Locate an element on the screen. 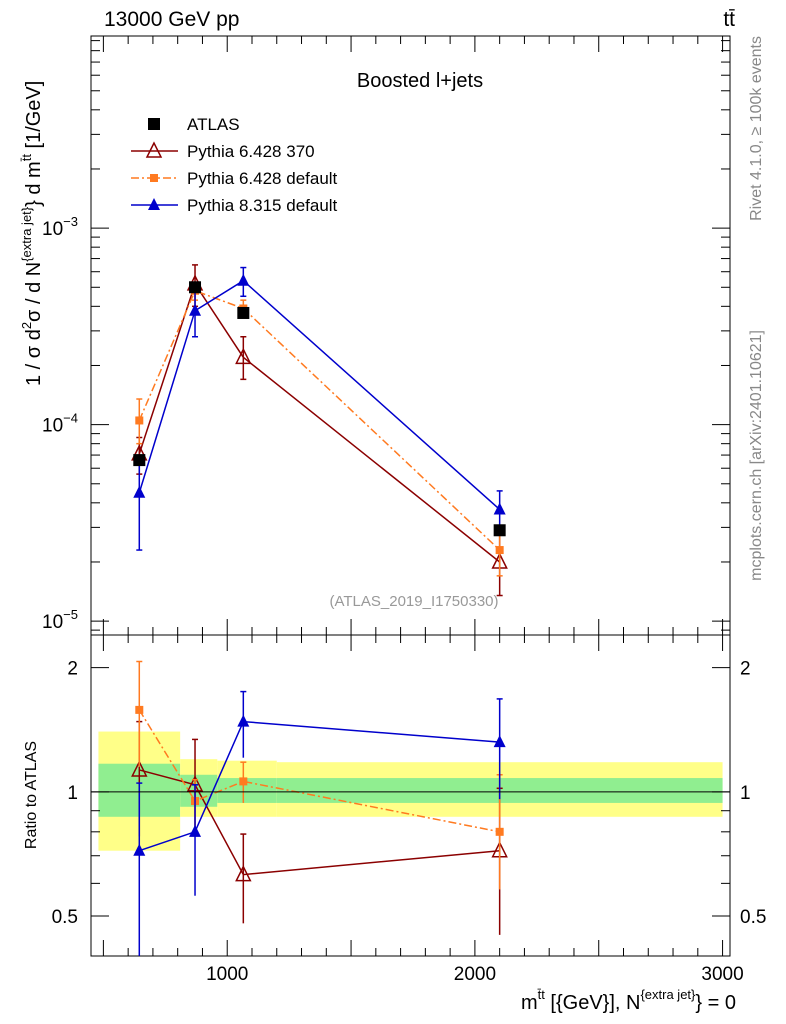  x-tick-label-2: 3000 is located at coordinates (722, 974).